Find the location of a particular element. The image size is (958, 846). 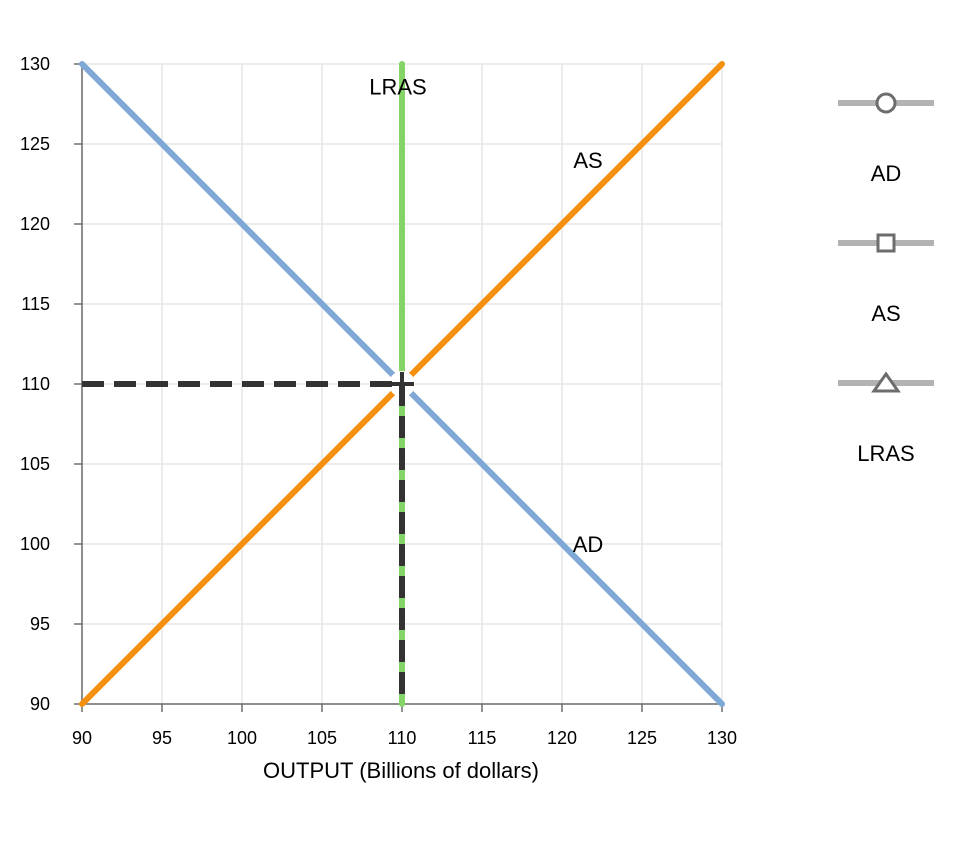

legend-label-lras: LRAS is located at coordinates (885, 453).